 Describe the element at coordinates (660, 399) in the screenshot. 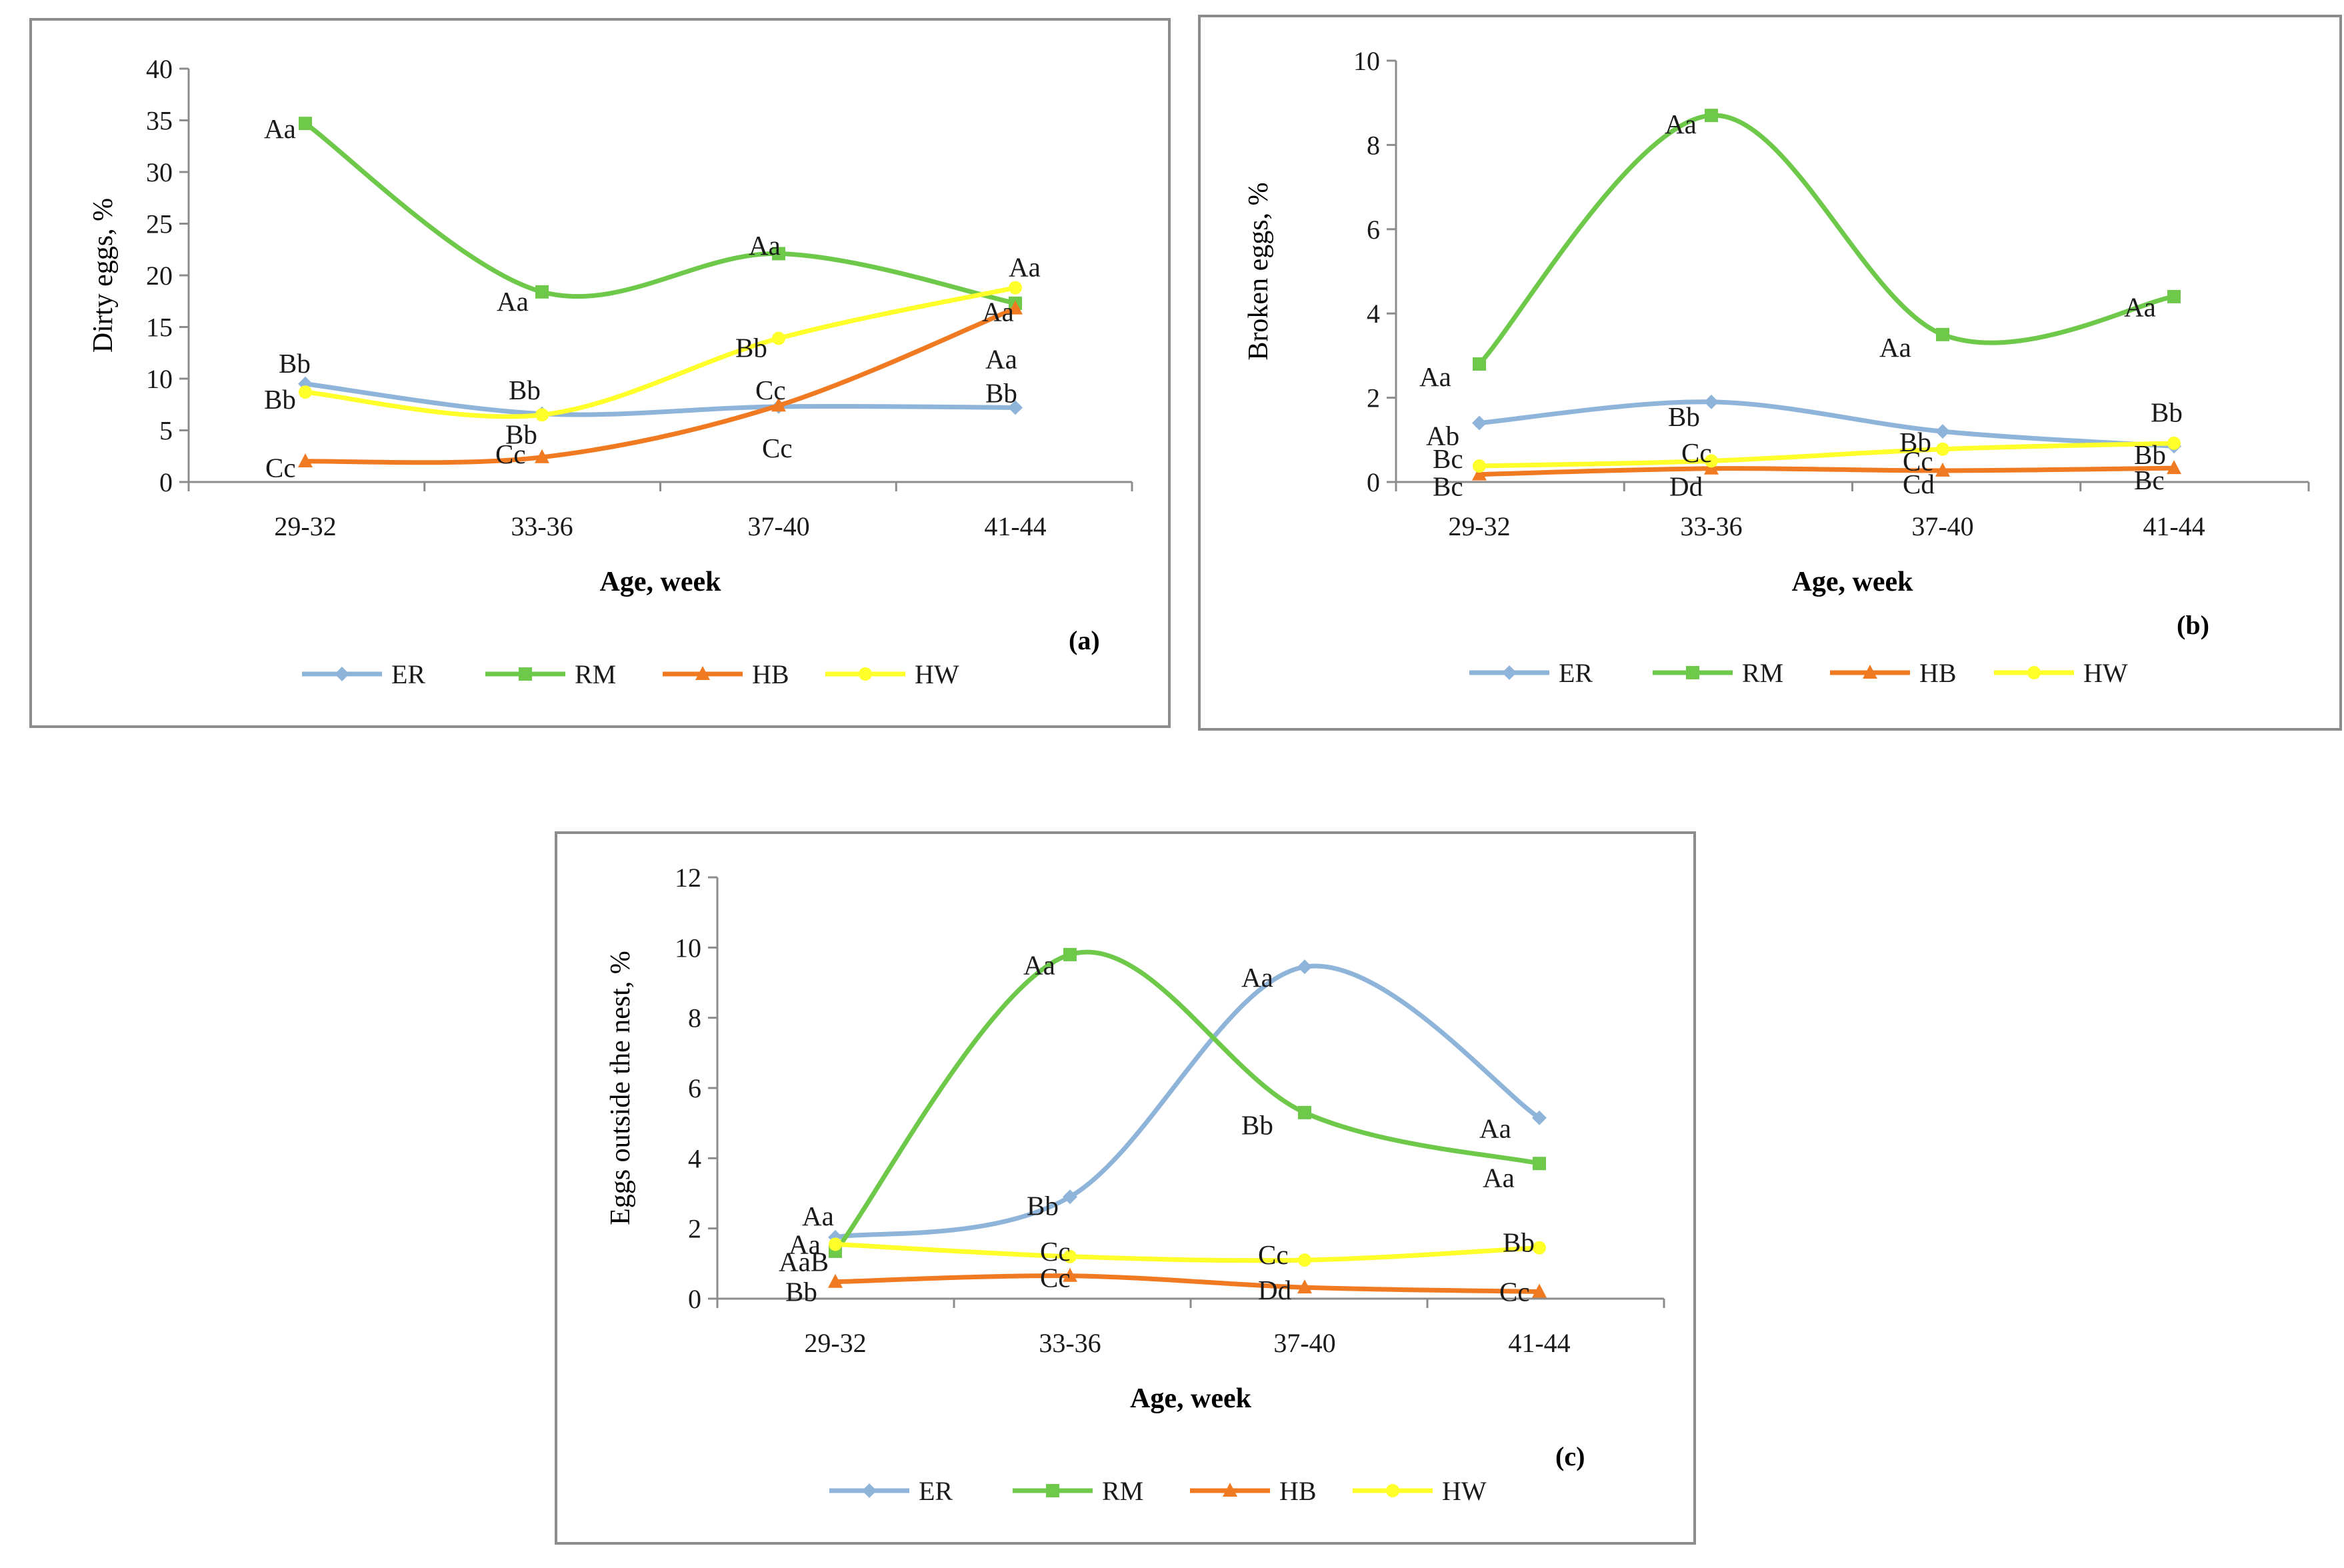

I see `series-line-er` at that location.